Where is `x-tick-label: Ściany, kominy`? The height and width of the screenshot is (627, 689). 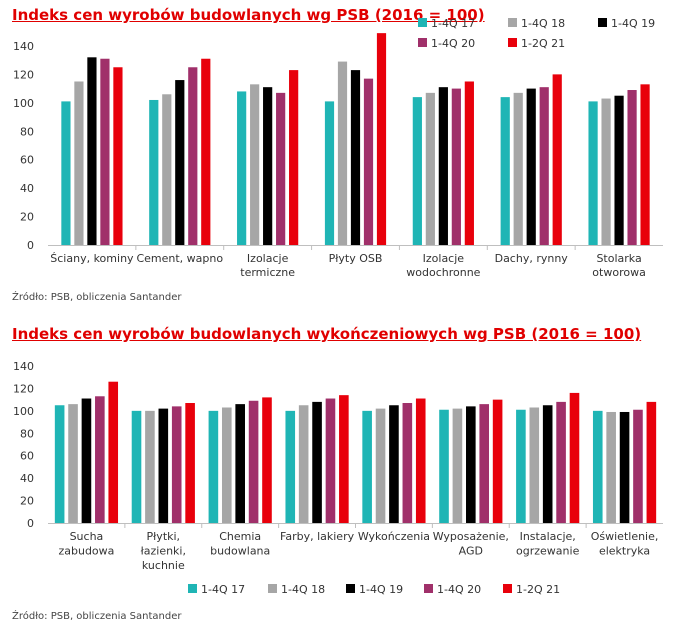
x-tick-label: Ściany, kominy is located at coordinates (92, 258).